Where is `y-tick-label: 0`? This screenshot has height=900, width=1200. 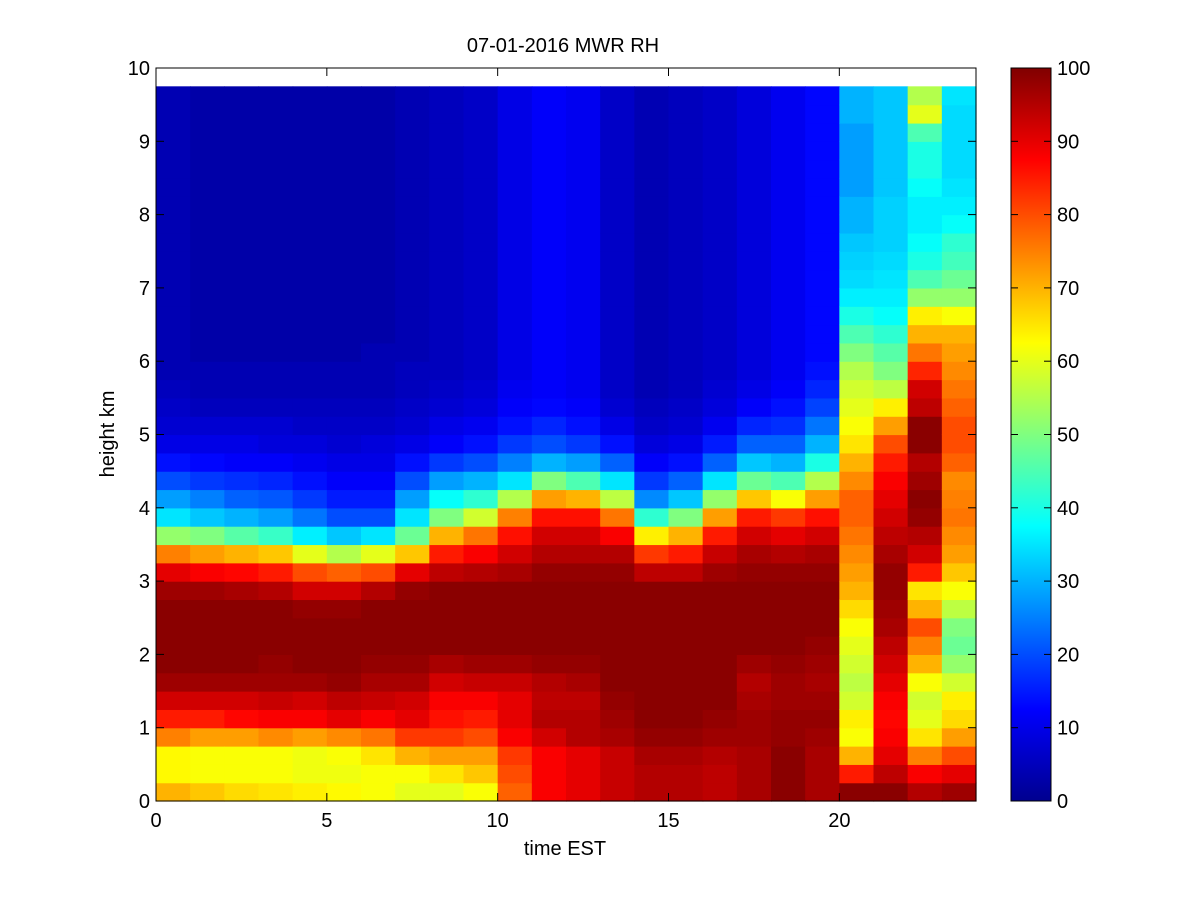
y-tick-label: 0 is located at coordinates (144, 802).